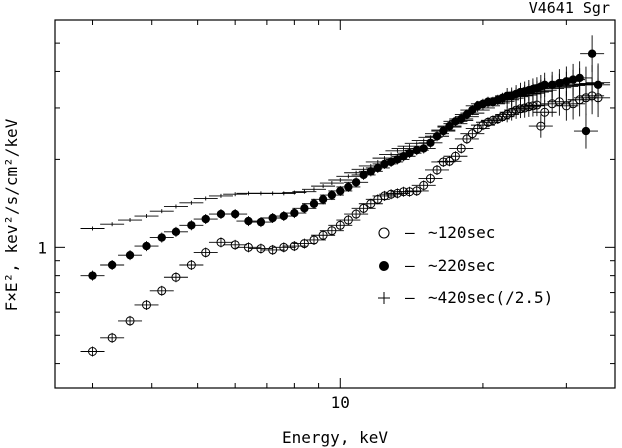 The height and width of the screenshot is (448, 622). Describe the element at coordinates (410, 297) in the screenshot. I see `legend-dash-3: –` at that location.